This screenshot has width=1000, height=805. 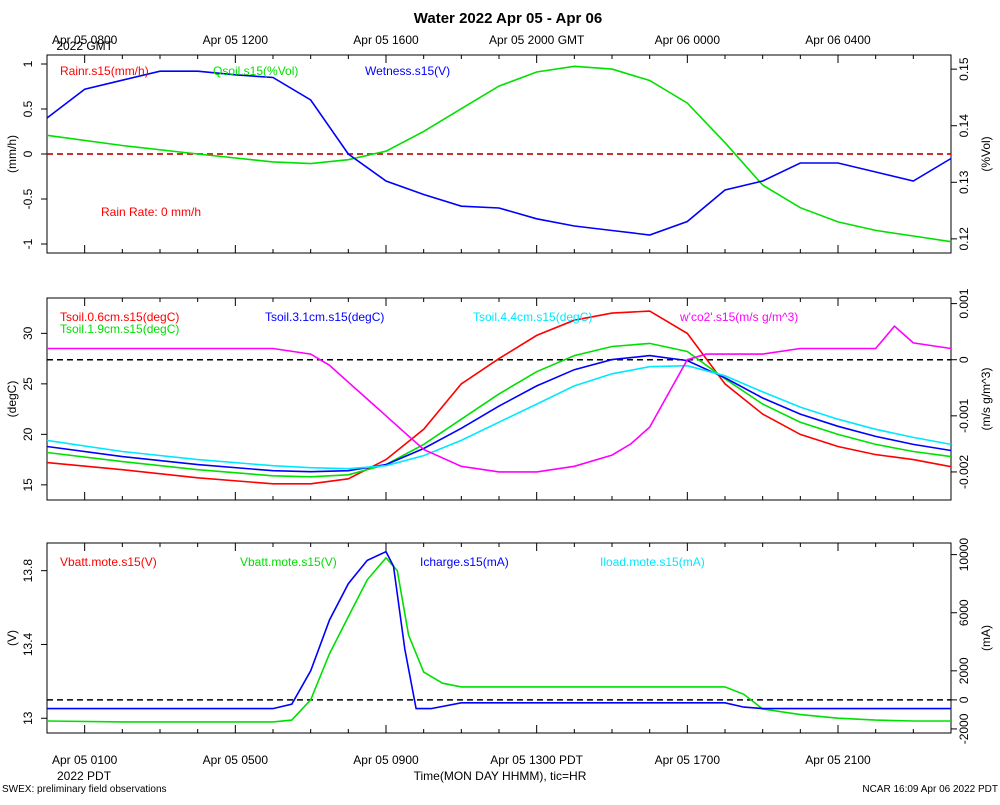 I want to click on top-time-label: Apr 05 1200, so click(x=236, y=40).